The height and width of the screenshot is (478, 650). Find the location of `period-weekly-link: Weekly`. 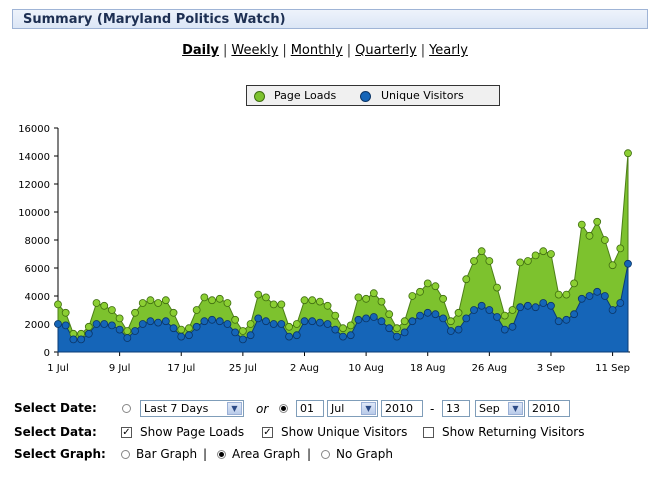

period-weekly-link: Weekly is located at coordinates (255, 50).